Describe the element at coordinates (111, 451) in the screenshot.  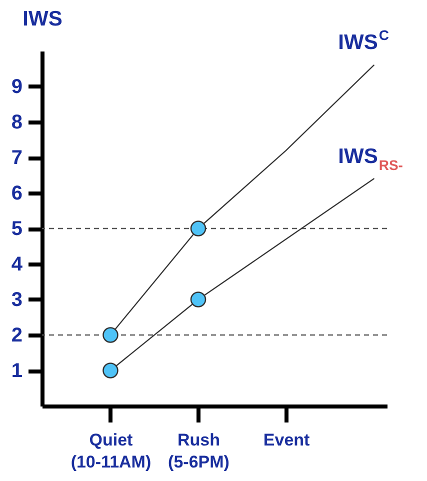
I see `x-tick-label: Quiet (10-11AM)` at that location.